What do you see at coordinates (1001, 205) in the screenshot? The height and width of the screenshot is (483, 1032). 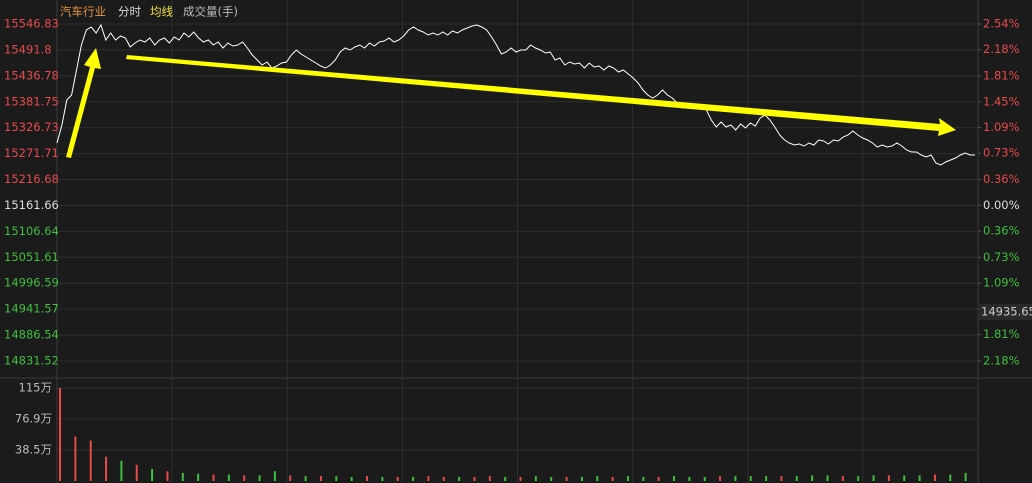 I see `y2-tick-label: 0.00%` at bounding box center [1001, 205].